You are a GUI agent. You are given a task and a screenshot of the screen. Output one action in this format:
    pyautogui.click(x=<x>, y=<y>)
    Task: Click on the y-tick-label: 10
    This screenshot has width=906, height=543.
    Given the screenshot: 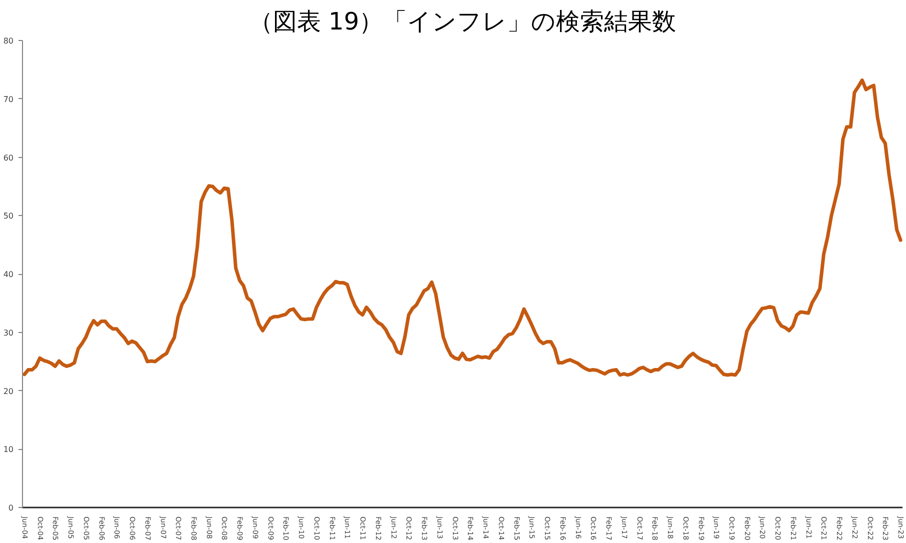 What is the action you would take?
    pyautogui.click(x=8, y=449)
    